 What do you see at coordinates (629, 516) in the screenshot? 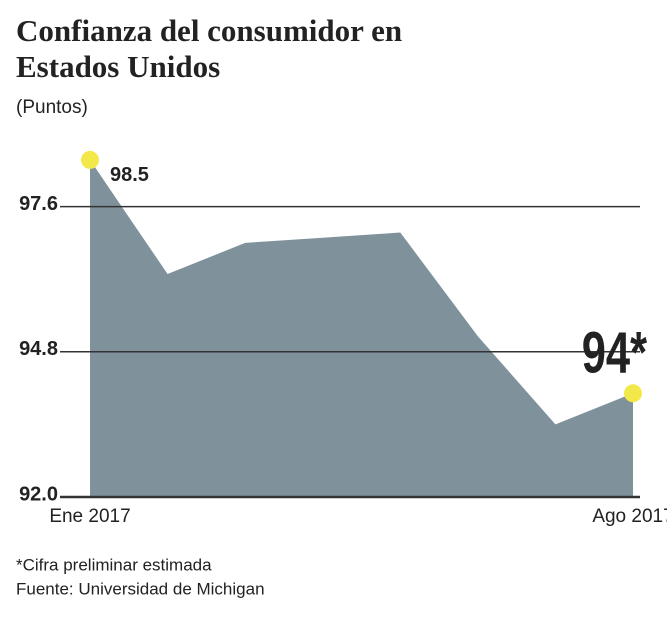
I see `x-tick-label: Ago 2017` at bounding box center [629, 516].